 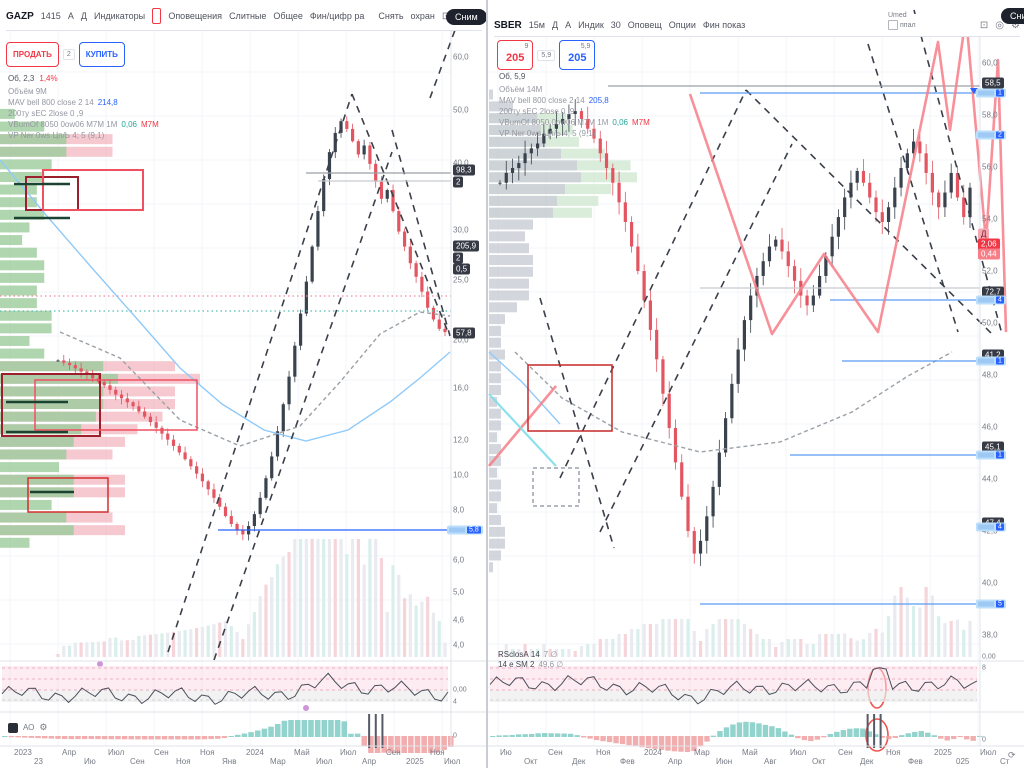 What do you see at coordinates (13, 727) in the screenshot?
I see `logo-icon` at bounding box center [13, 727].